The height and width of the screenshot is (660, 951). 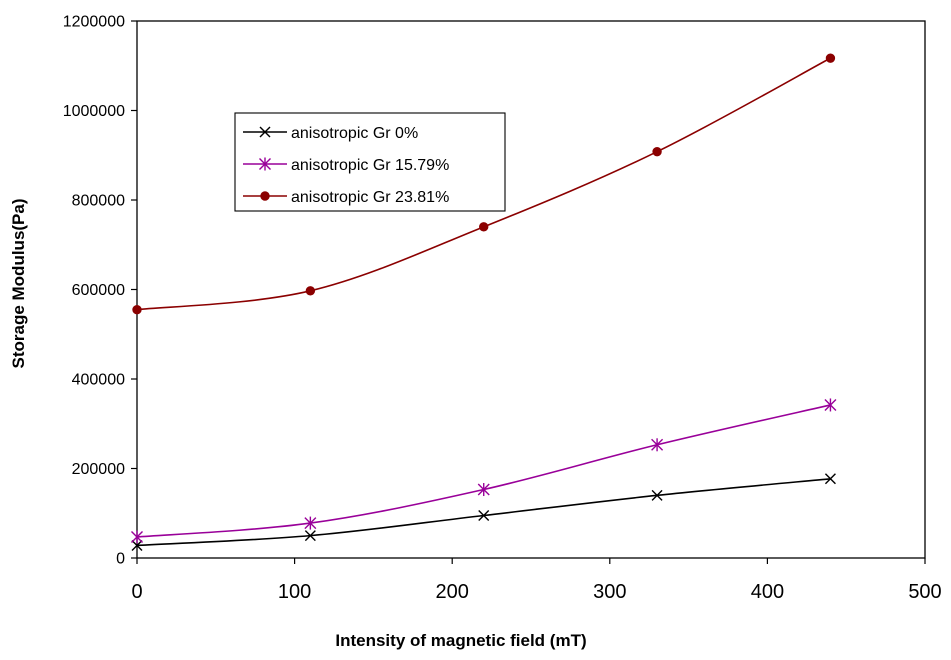 I want to click on y-tick-label: 200000, so click(x=98, y=469).